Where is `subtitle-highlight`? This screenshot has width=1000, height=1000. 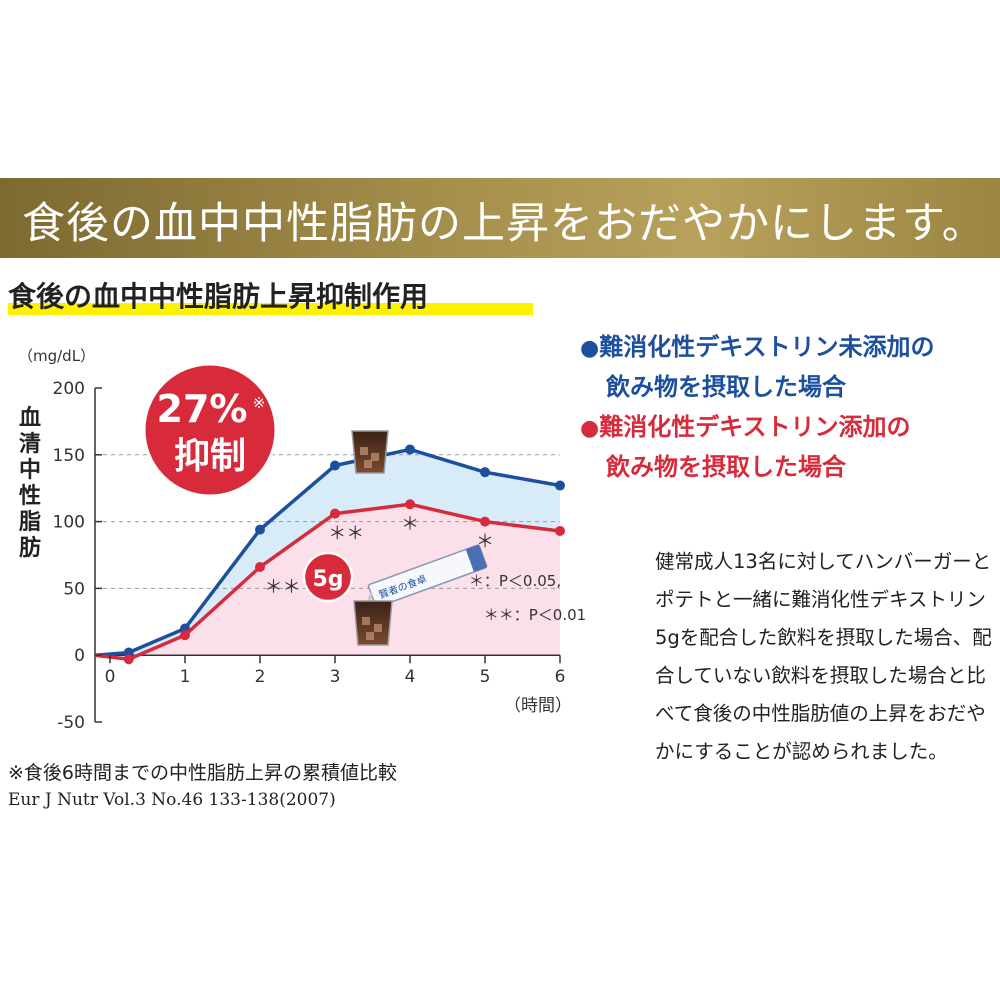 subtitle-highlight is located at coordinates (270, 309).